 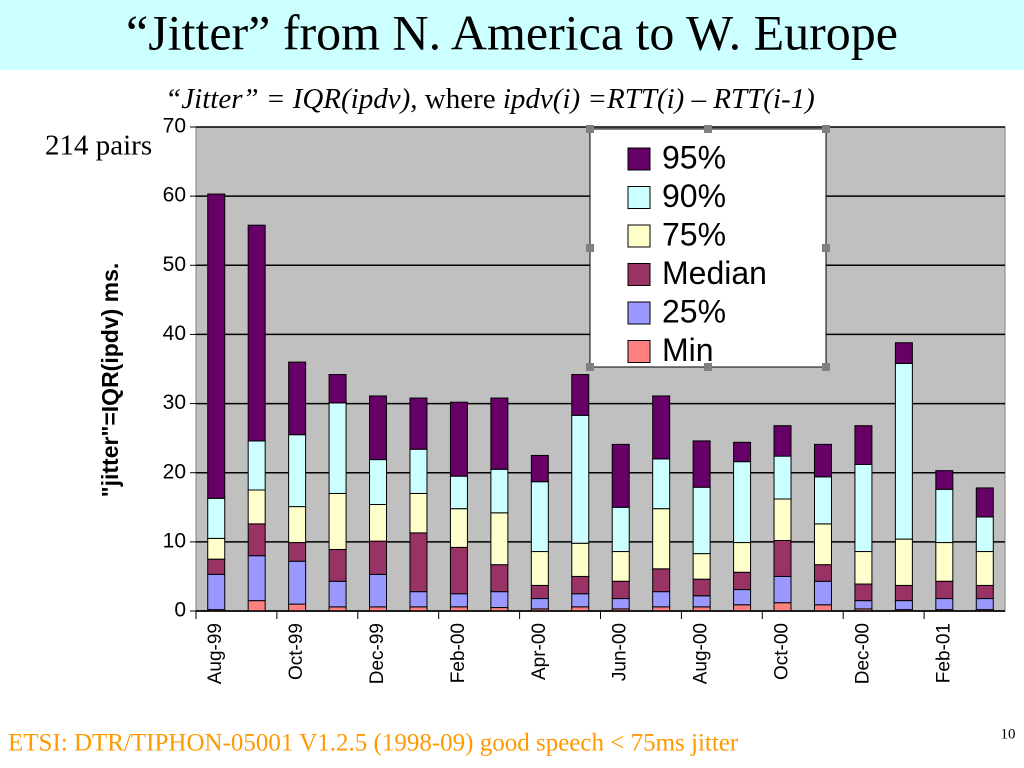 I want to click on legend-label: Median, so click(x=714, y=273).